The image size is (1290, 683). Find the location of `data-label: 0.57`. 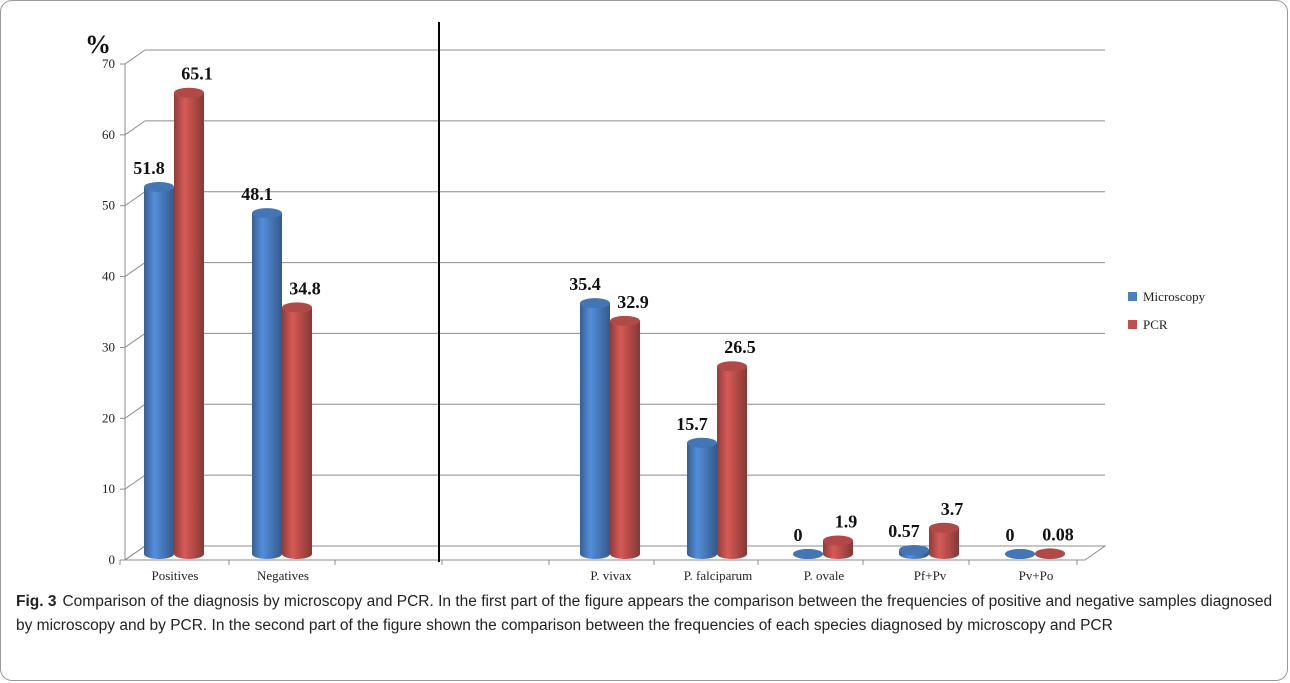

data-label: 0.57 is located at coordinates (904, 531).